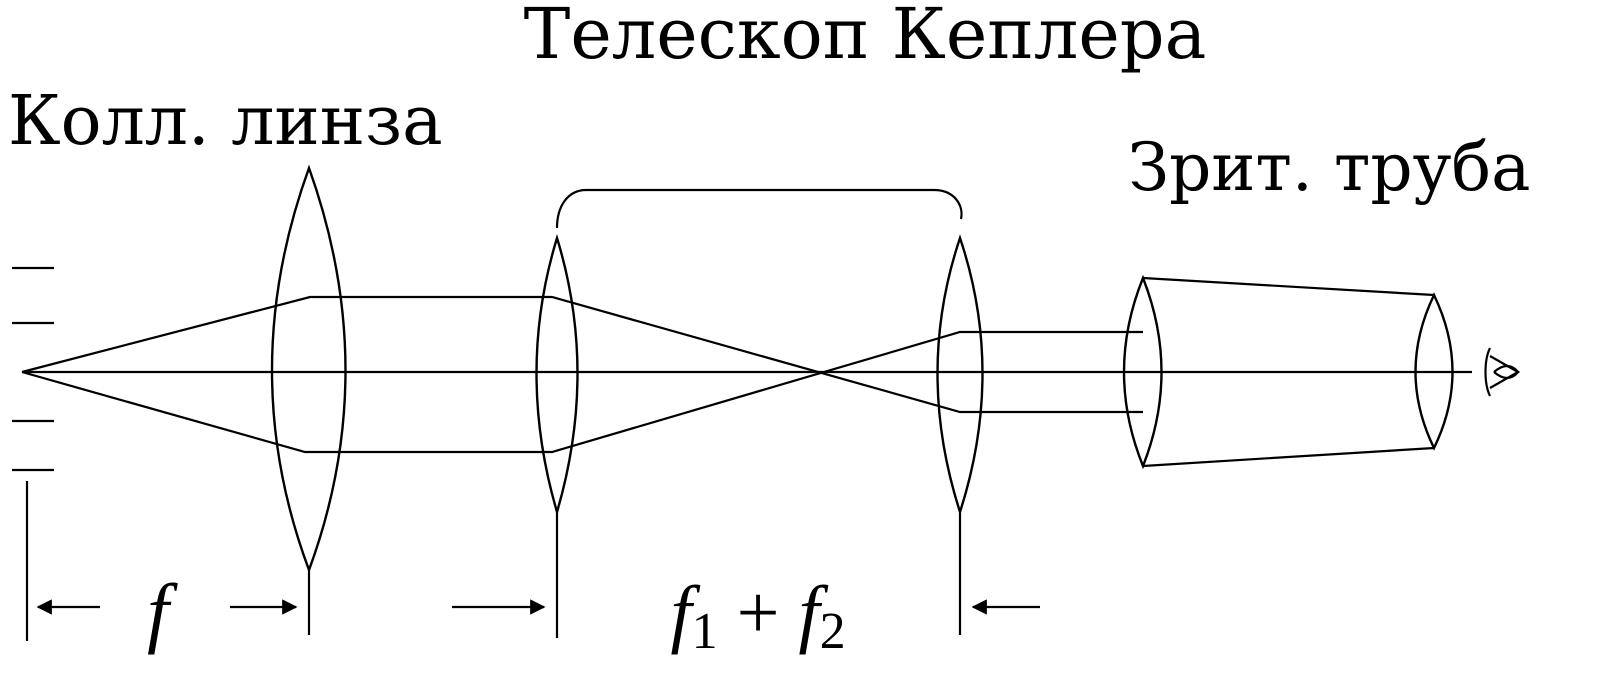  What do you see at coordinates (759, 208) in the screenshot?
I see `telescope-brace` at bounding box center [759, 208].